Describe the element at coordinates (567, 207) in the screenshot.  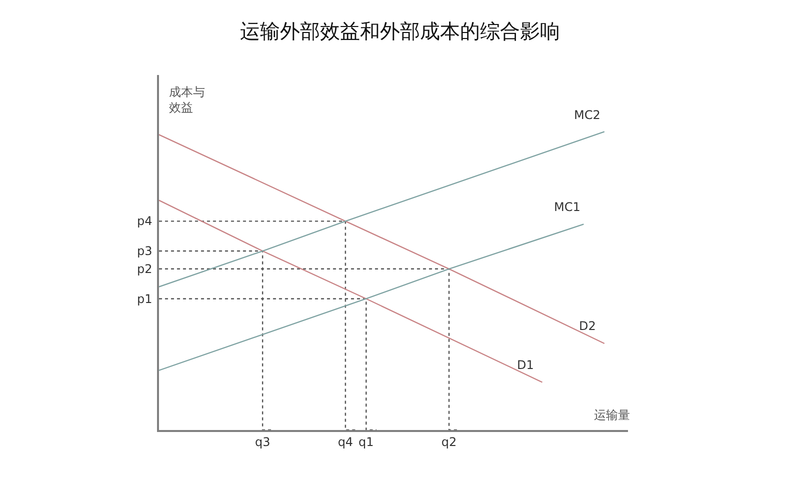
I see `series-label: MC1` at that location.